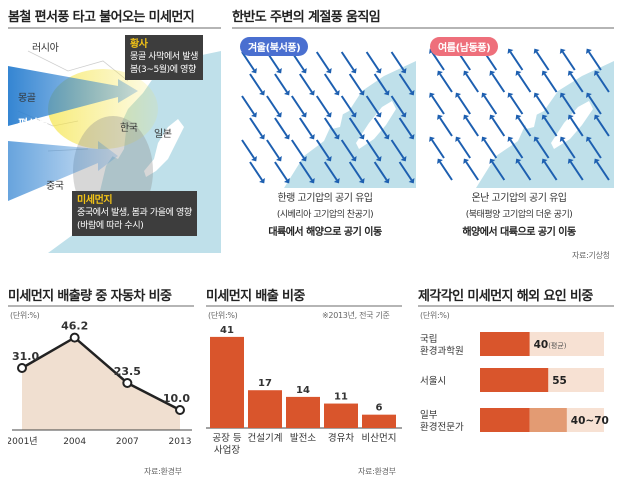 The height and width of the screenshot is (485, 620). What do you see at coordinates (45, 48) in the screenshot?
I see `label-russia: 러시아` at bounding box center [45, 48].